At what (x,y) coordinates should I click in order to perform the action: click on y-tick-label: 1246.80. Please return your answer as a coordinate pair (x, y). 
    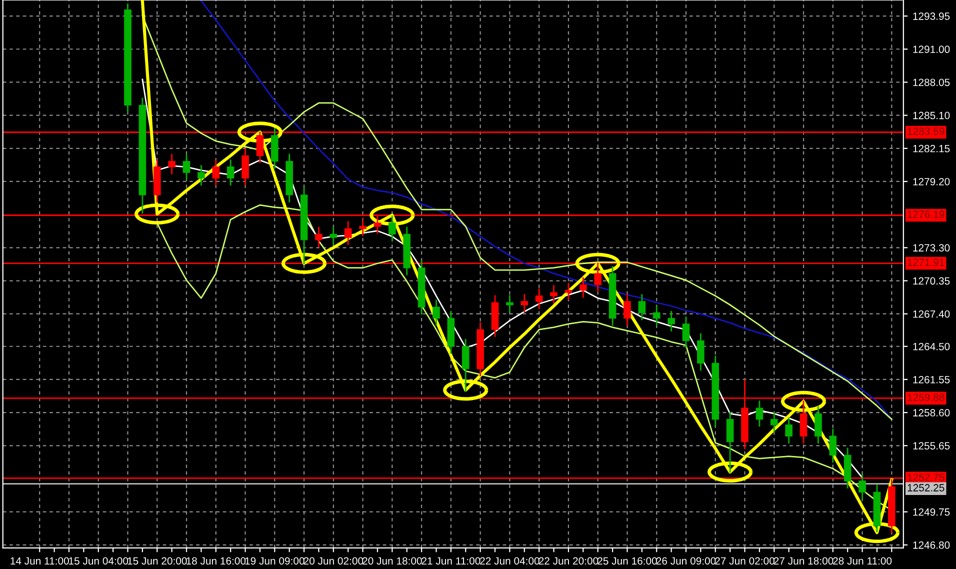
    Looking at the image, I should click on (931, 545).